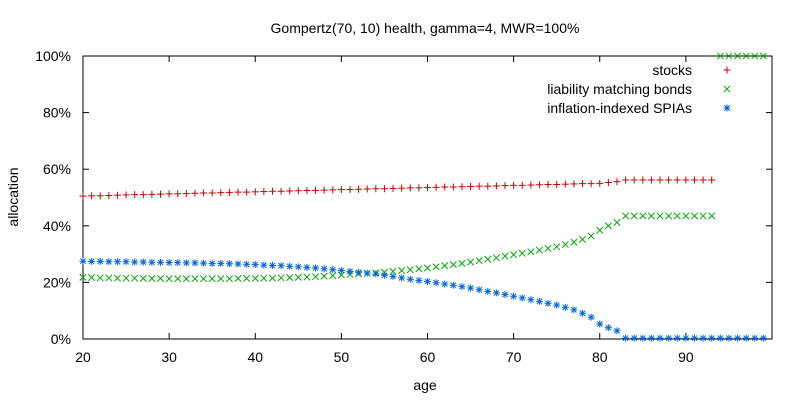 Image resolution: width=800 pixels, height=400 pixels. Describe the element at coordinates (428, 357) in the screenshot. I see `x-tick-label: 60` at that location.